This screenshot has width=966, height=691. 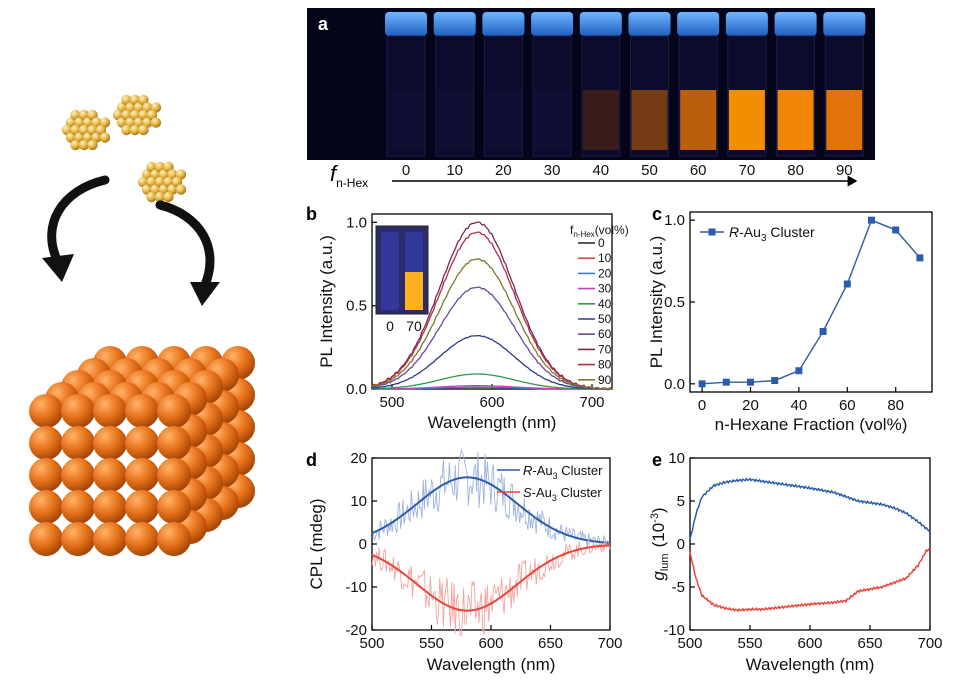 I want to click on legend-label: 90, so click(x=605, y=380).